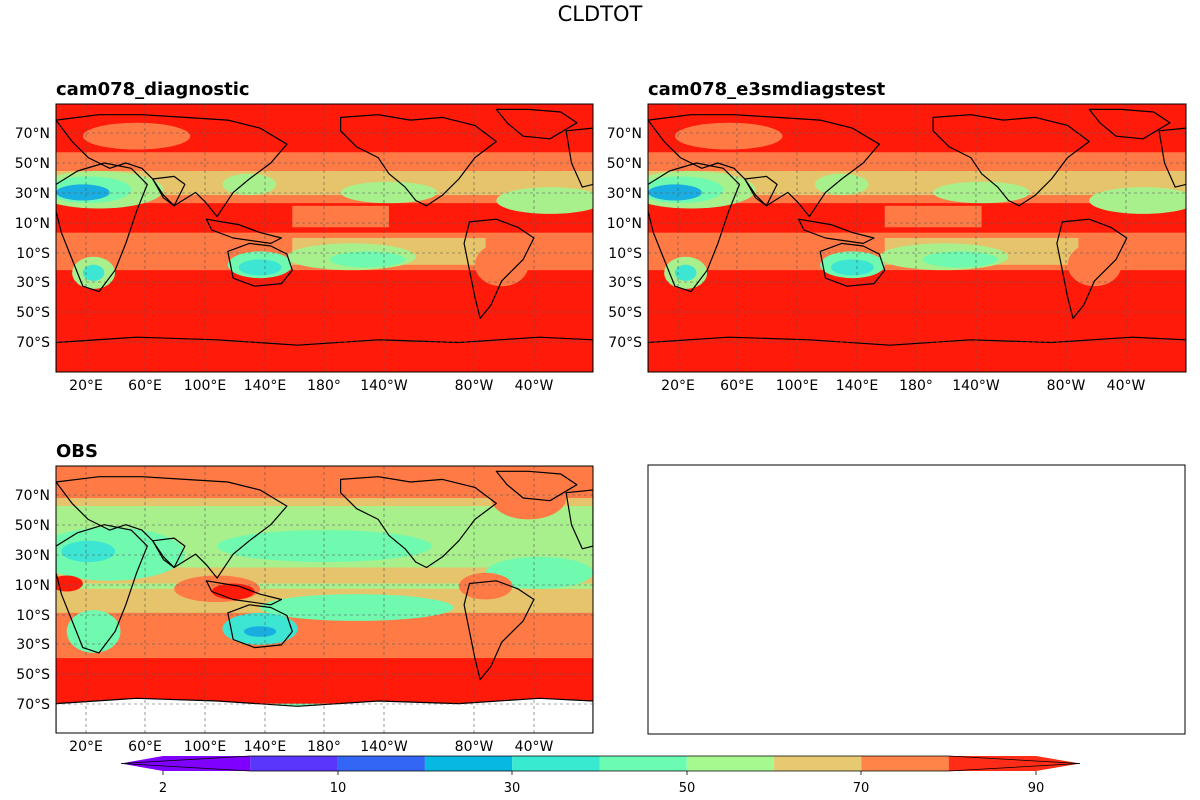 Image resolution: width=1200 pixels, height=800 pixels. What do you see at coordinates (601, 783) in the screenshot?
I see `colorbar-ticks: 2 10 30 50 70 90` at bounding box center [601, 783].